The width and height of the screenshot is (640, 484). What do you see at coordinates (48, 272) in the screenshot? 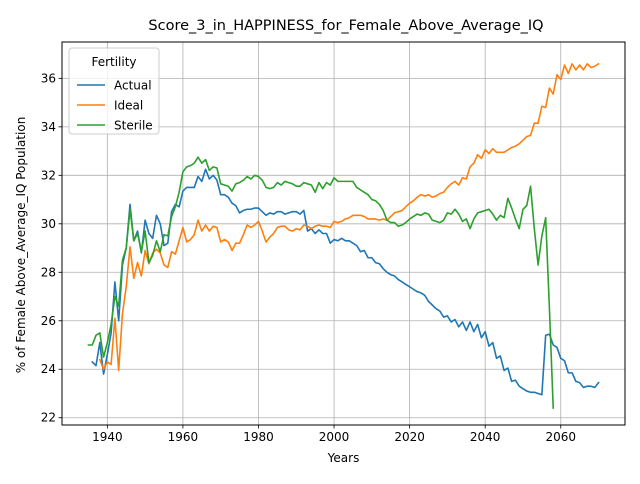
I see `y-tick-label: 28` at bounding box center [48, 272].